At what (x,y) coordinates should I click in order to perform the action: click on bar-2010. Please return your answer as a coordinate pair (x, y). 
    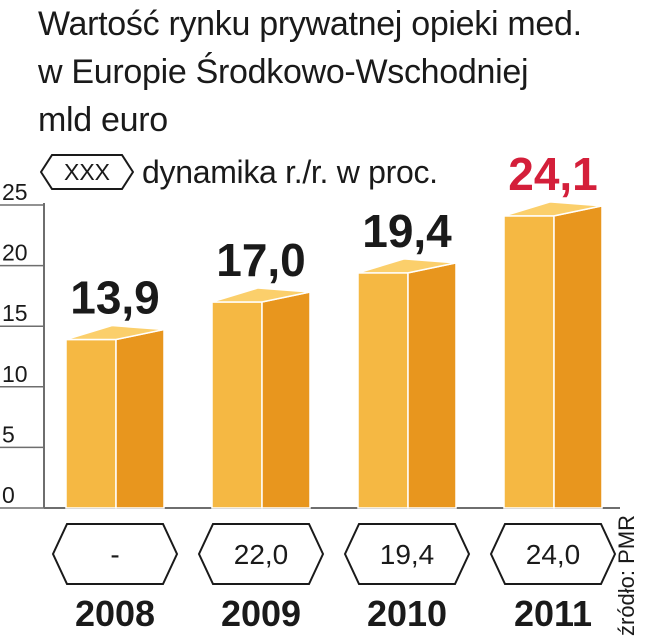
    Looking at the image, I should click on (407, 383).